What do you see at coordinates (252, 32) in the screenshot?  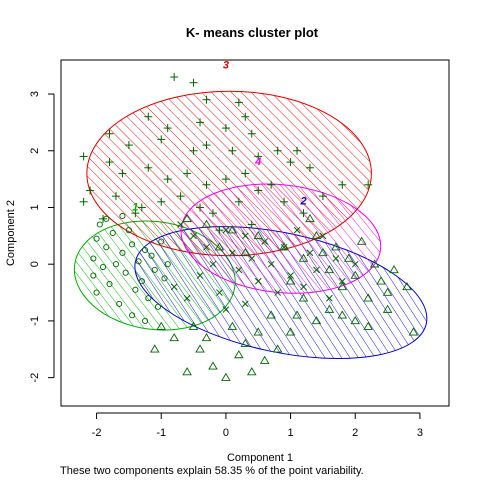 I see `chart-title: K- means cluster plot` at bounding box center [252, 32].